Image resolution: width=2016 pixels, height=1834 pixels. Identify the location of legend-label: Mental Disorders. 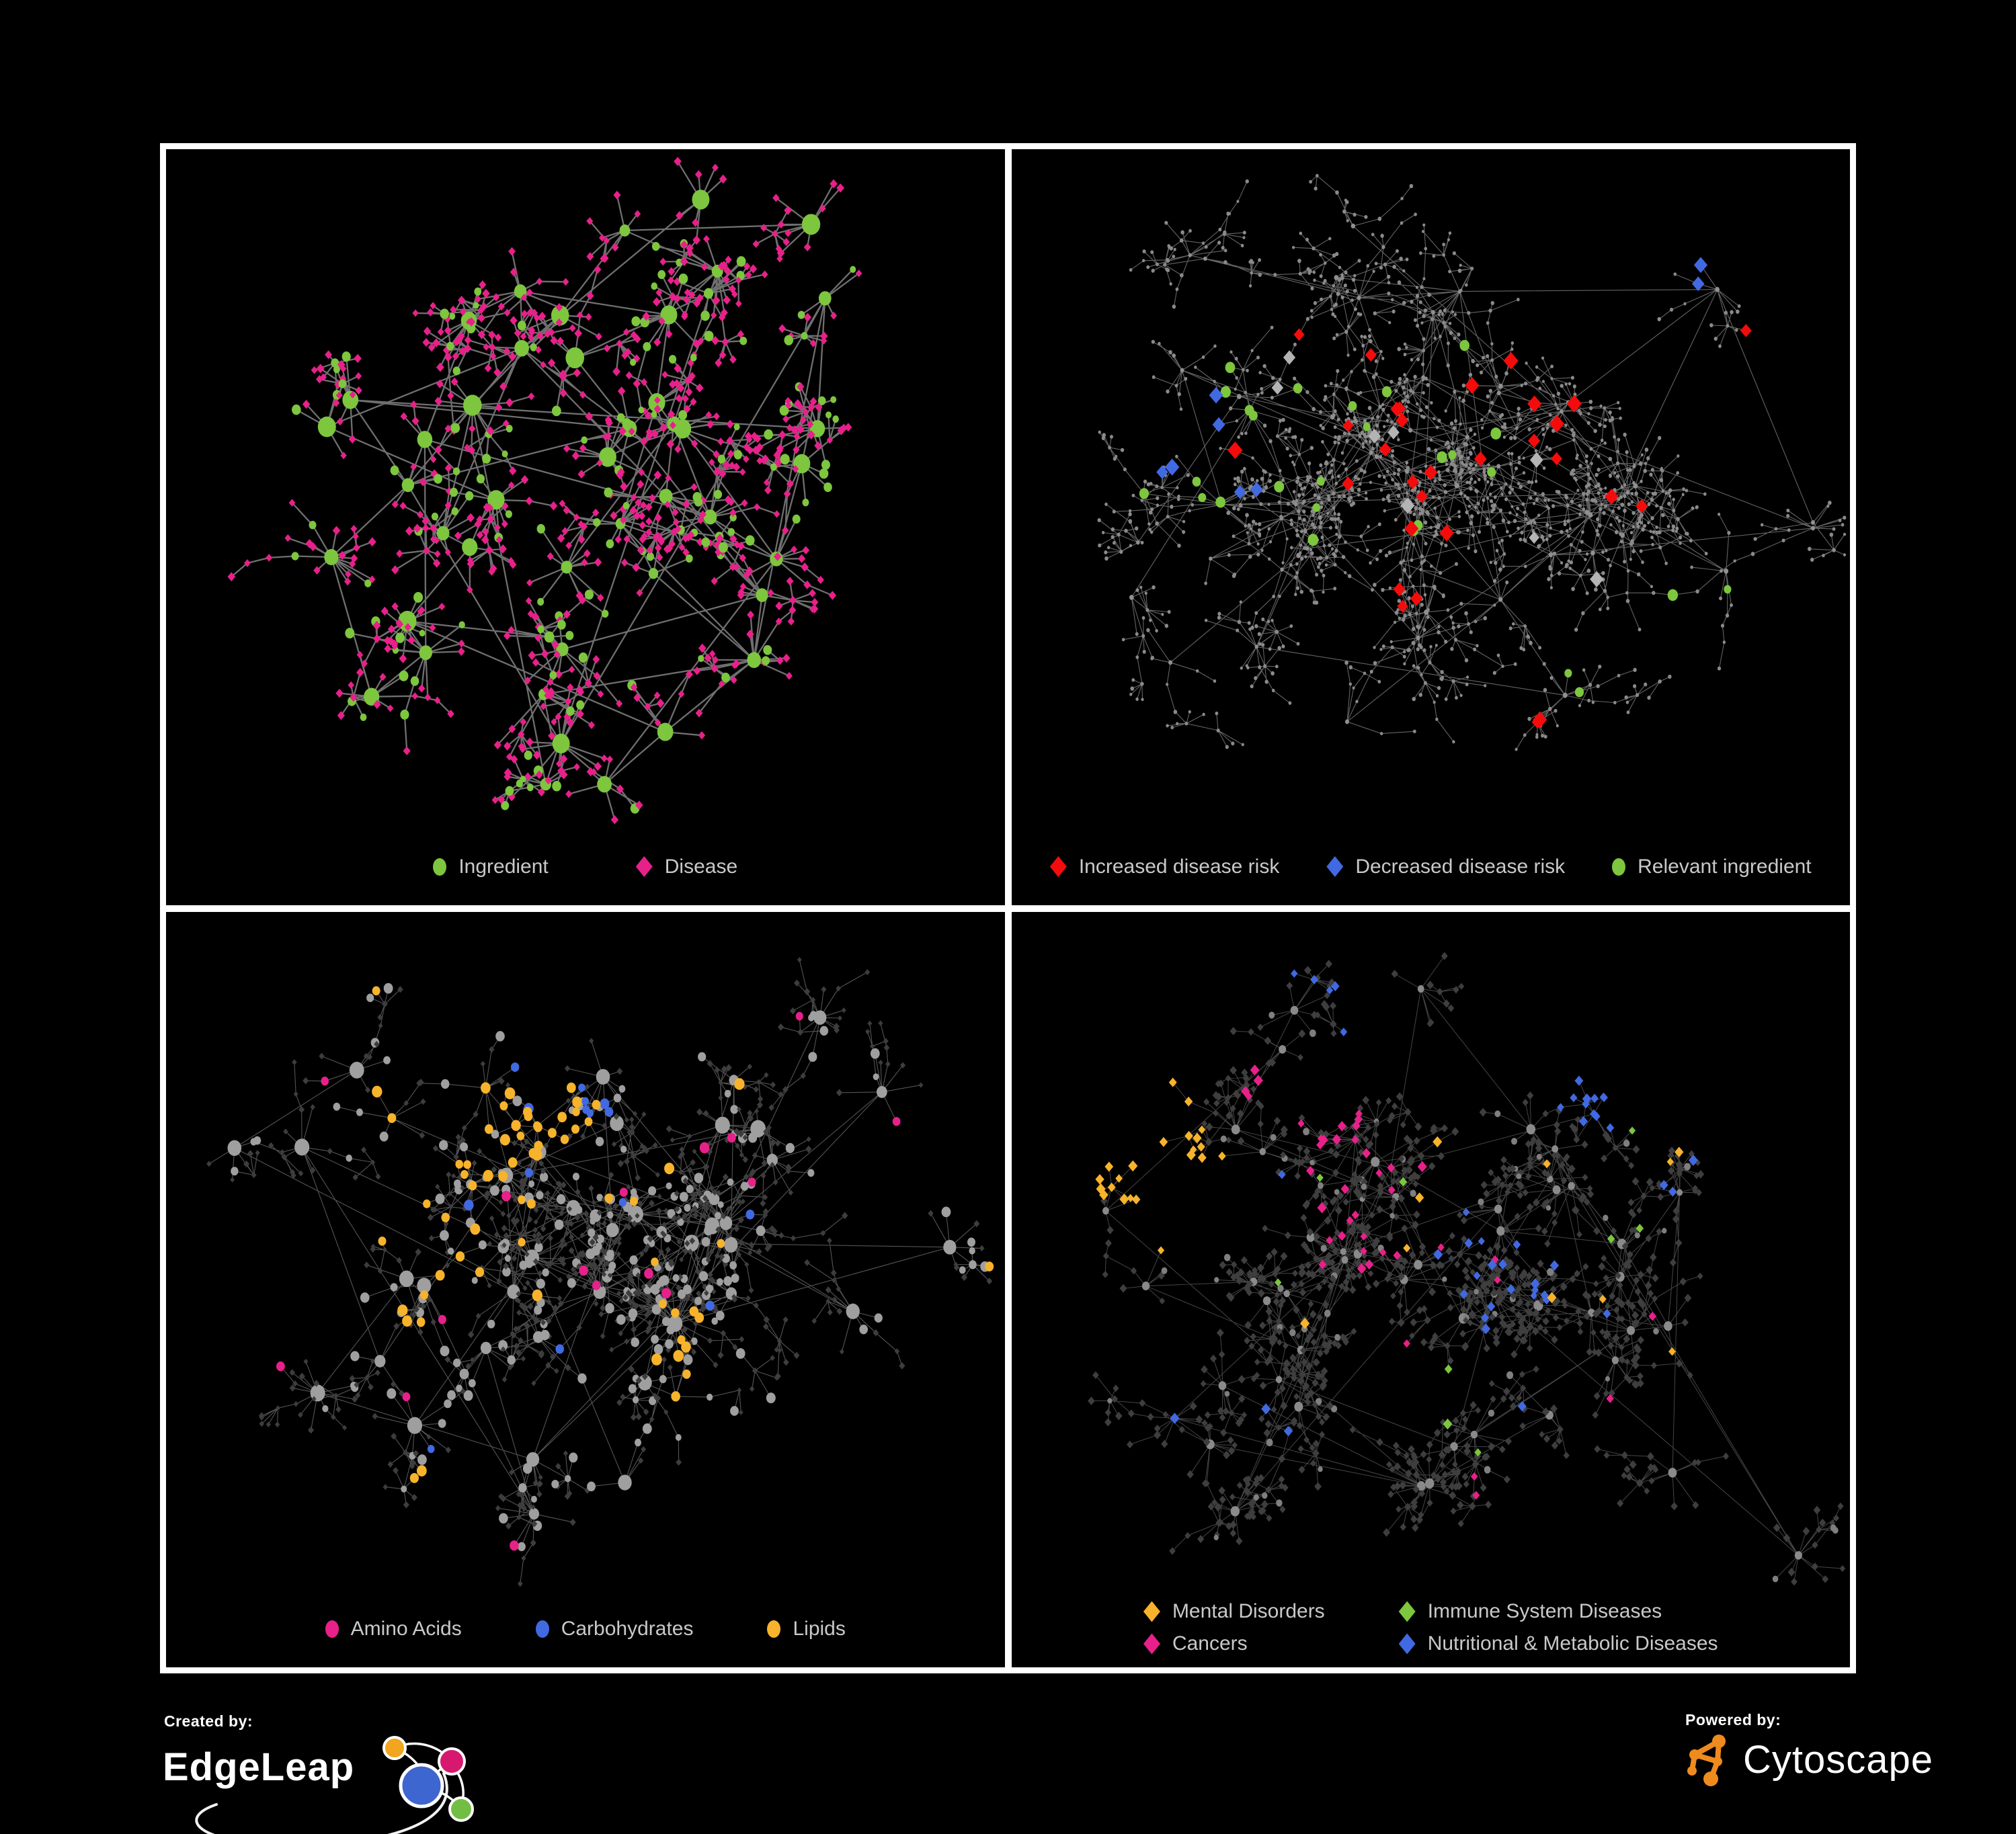
(1248, 1611).